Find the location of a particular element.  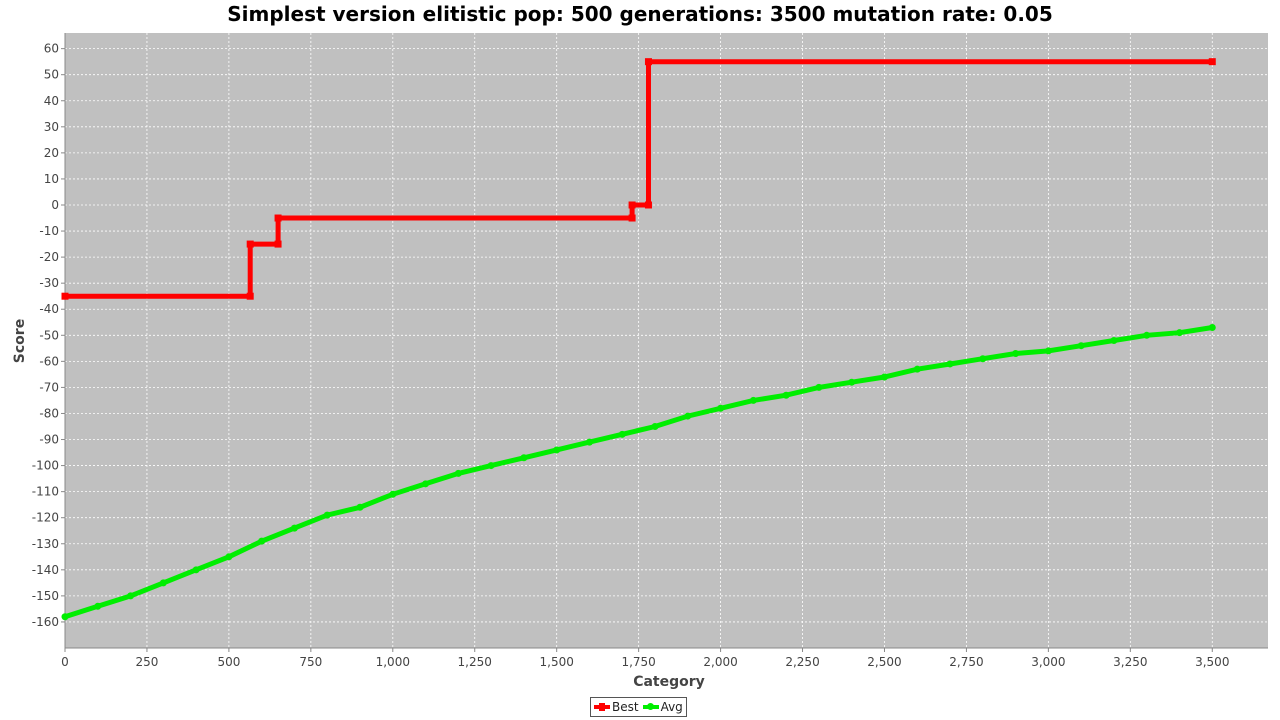

y-tick-label: -130 is located at coordinates (45, 544).